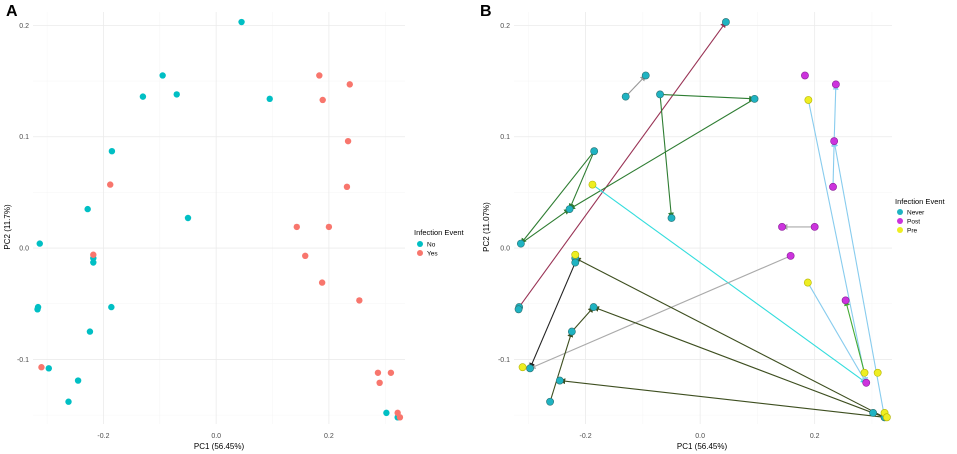 The height and width of the screenshot is (454, 957). What do you see at coordinates (920, 201) in the screenshot?
I see `panel-b-legend-title: Infection Event` at bounding box center [920, 201].